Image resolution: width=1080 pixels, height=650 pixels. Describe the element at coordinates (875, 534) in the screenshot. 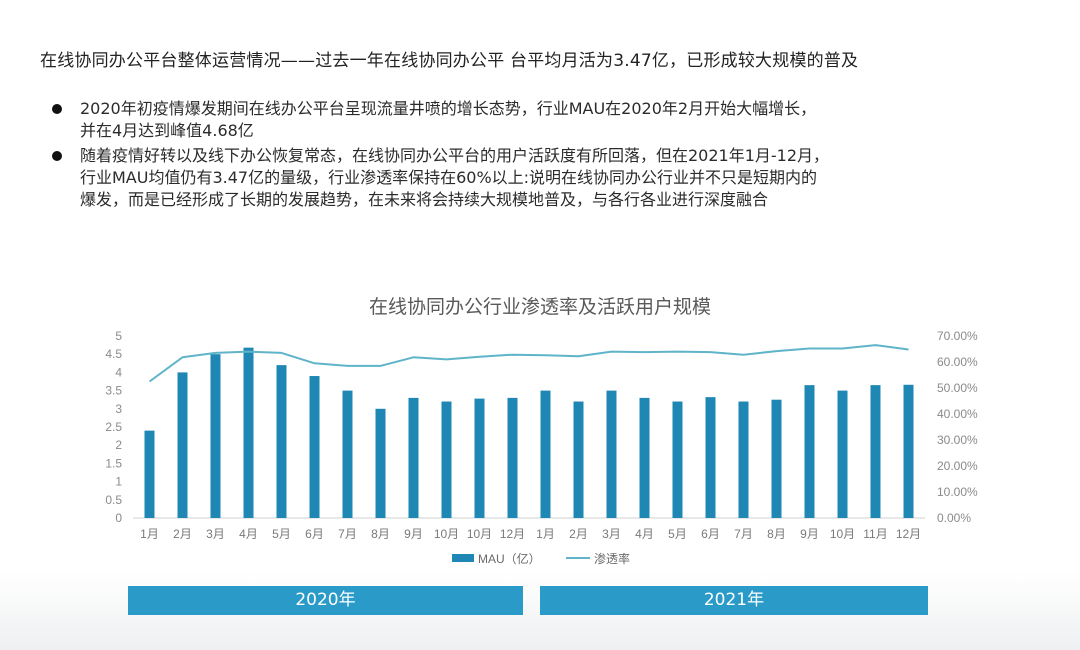

I see `x-axis-tick-label: 11月` at that location.